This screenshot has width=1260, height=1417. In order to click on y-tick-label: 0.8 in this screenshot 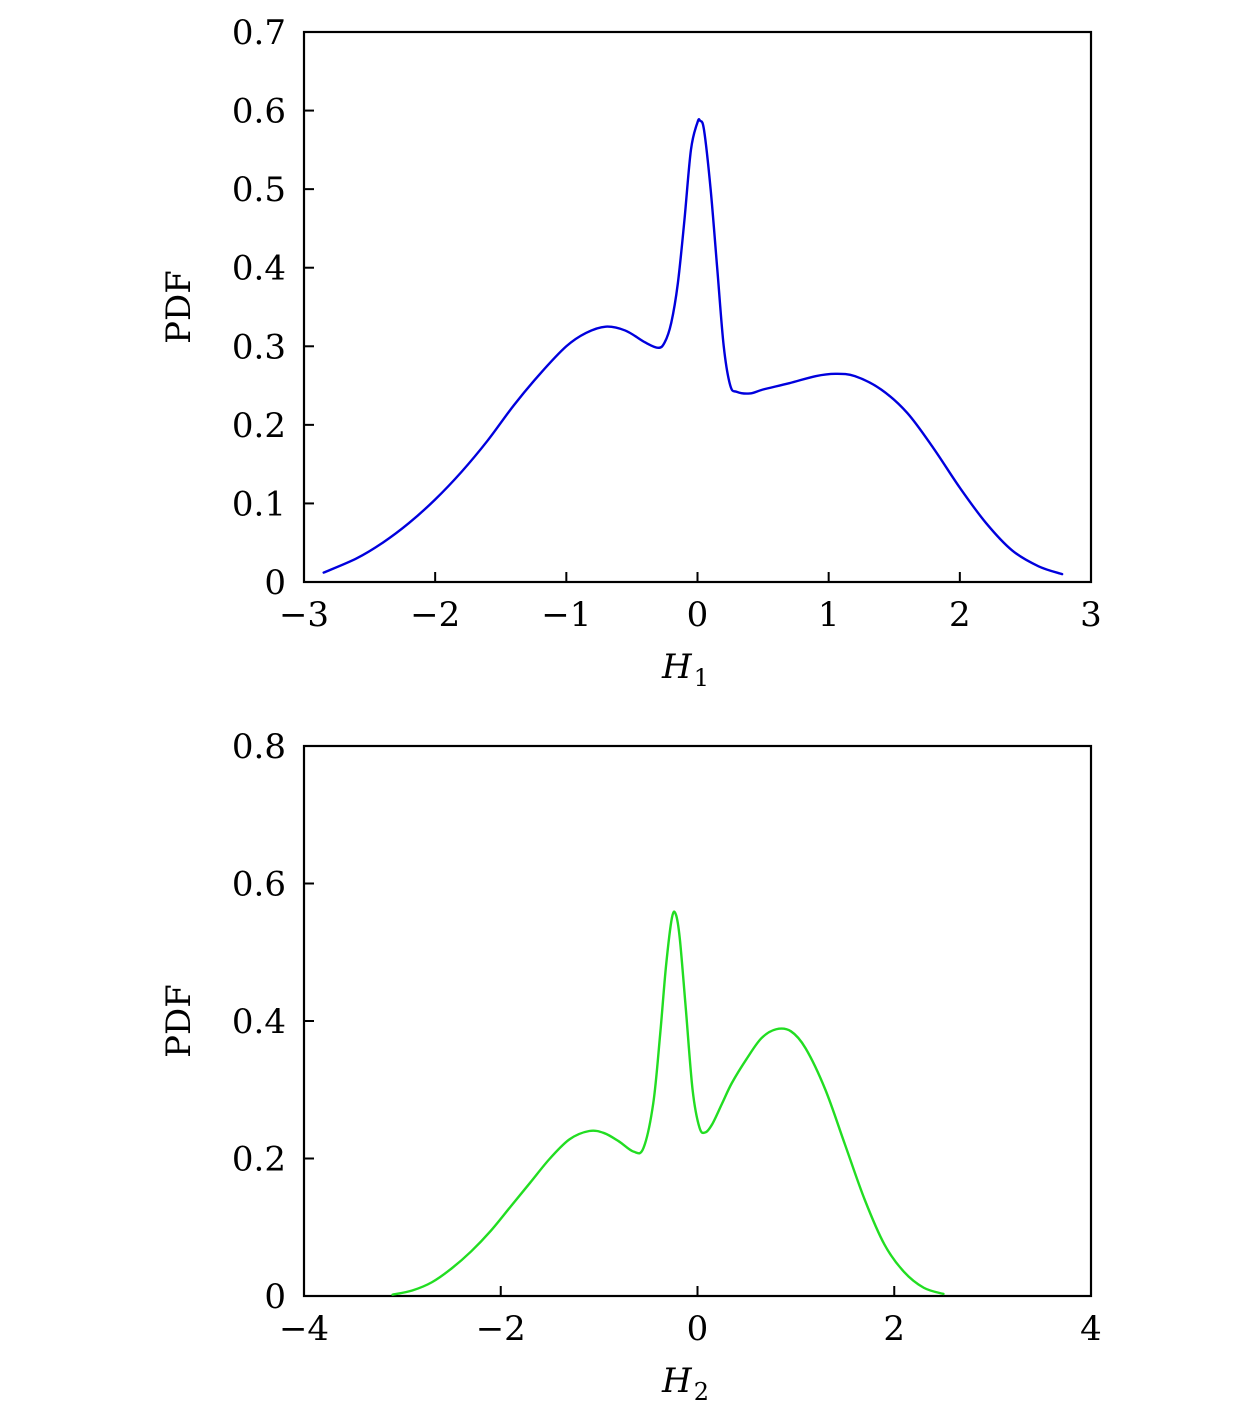, I will do `click(259, 747)`.